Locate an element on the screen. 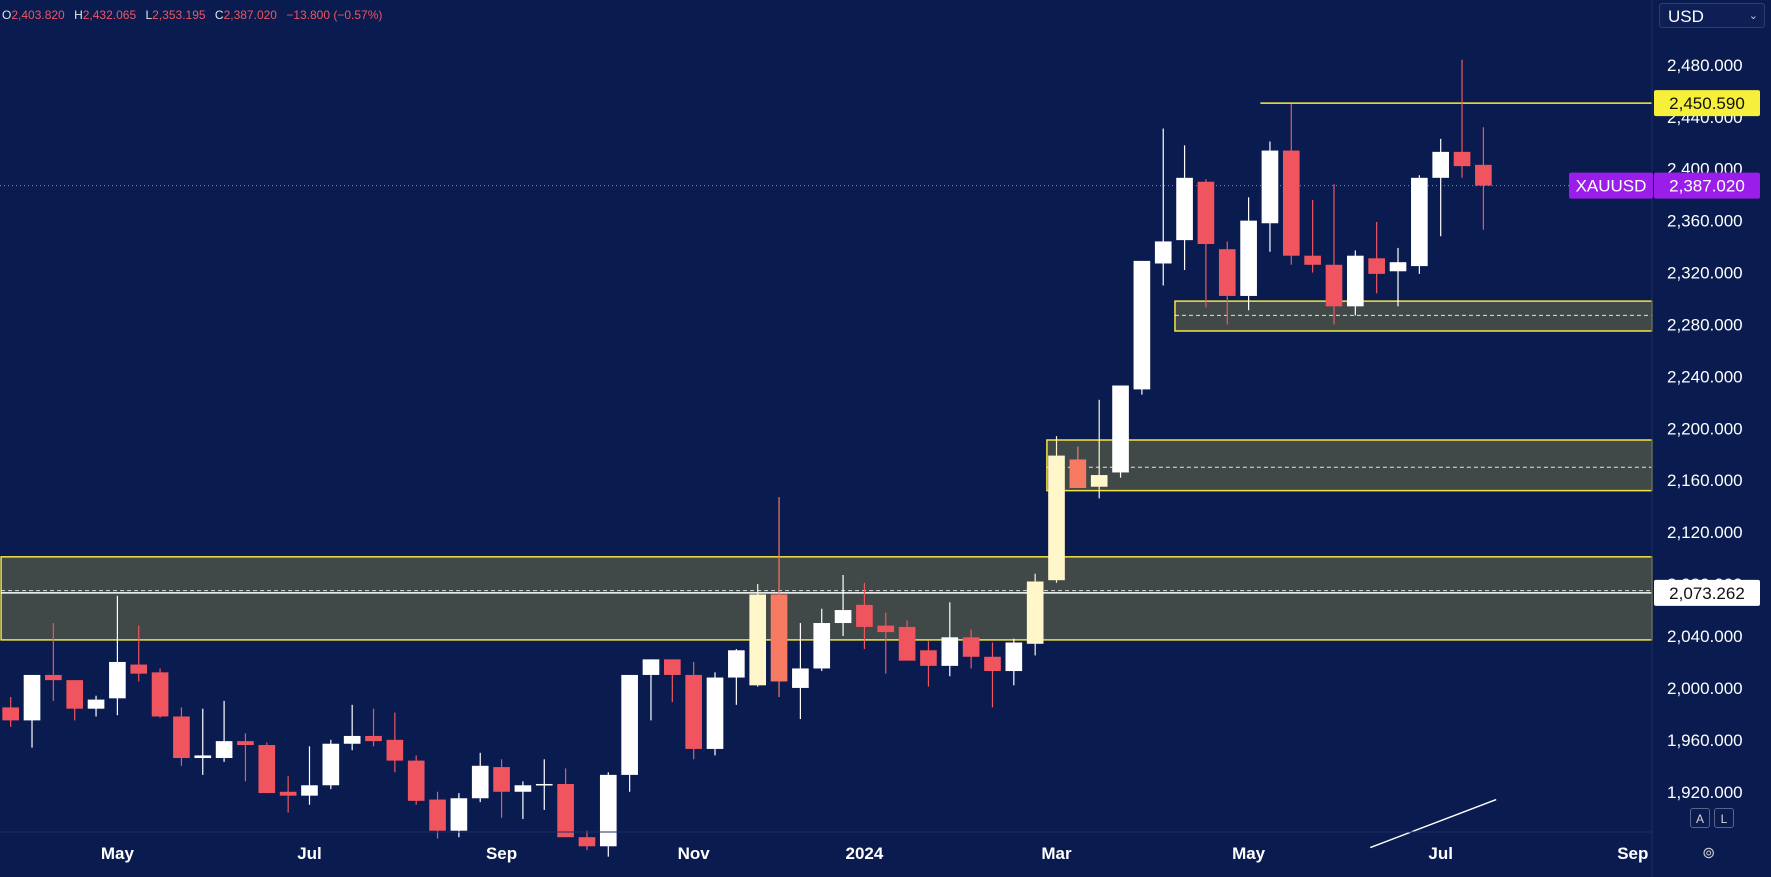 This screenshot has width=1771, height=877. settings-icon: ⊚ is located at coordinates (1709, 853).